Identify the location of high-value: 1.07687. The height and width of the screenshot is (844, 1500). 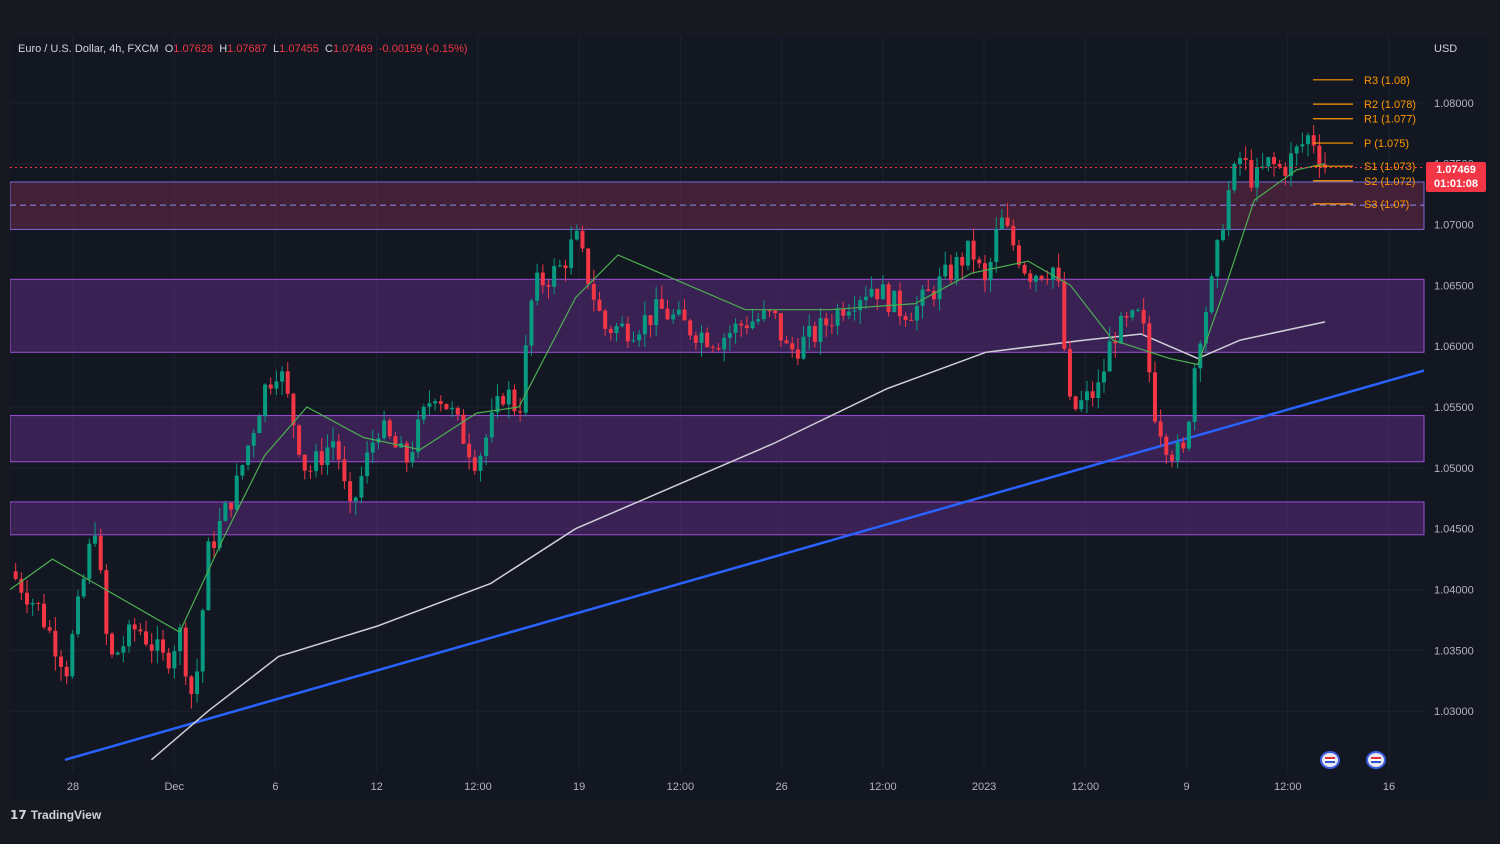
(247, 49).